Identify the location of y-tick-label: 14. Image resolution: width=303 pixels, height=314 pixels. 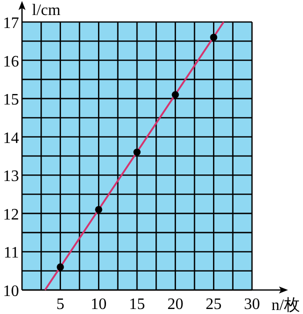
(11, 138).